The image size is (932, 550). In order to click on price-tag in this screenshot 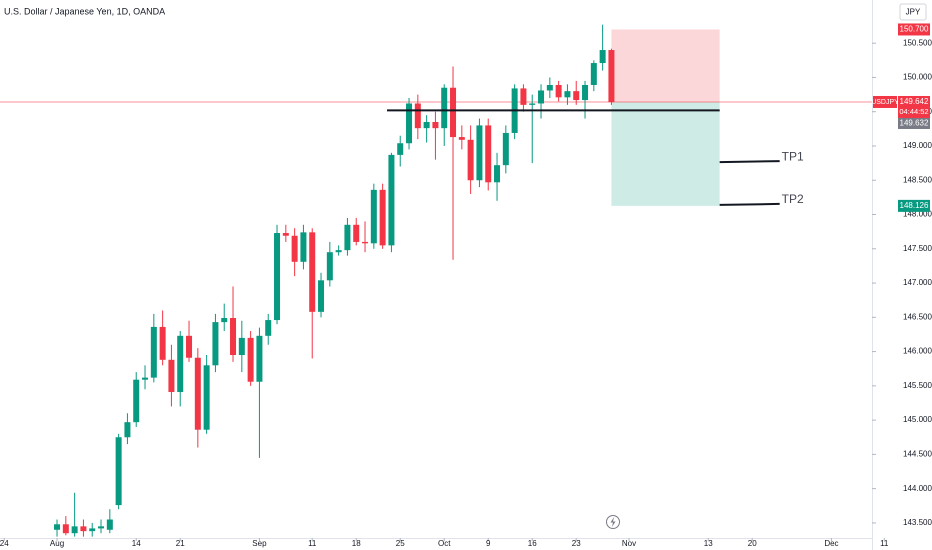, I will do `click(914, 106)`.